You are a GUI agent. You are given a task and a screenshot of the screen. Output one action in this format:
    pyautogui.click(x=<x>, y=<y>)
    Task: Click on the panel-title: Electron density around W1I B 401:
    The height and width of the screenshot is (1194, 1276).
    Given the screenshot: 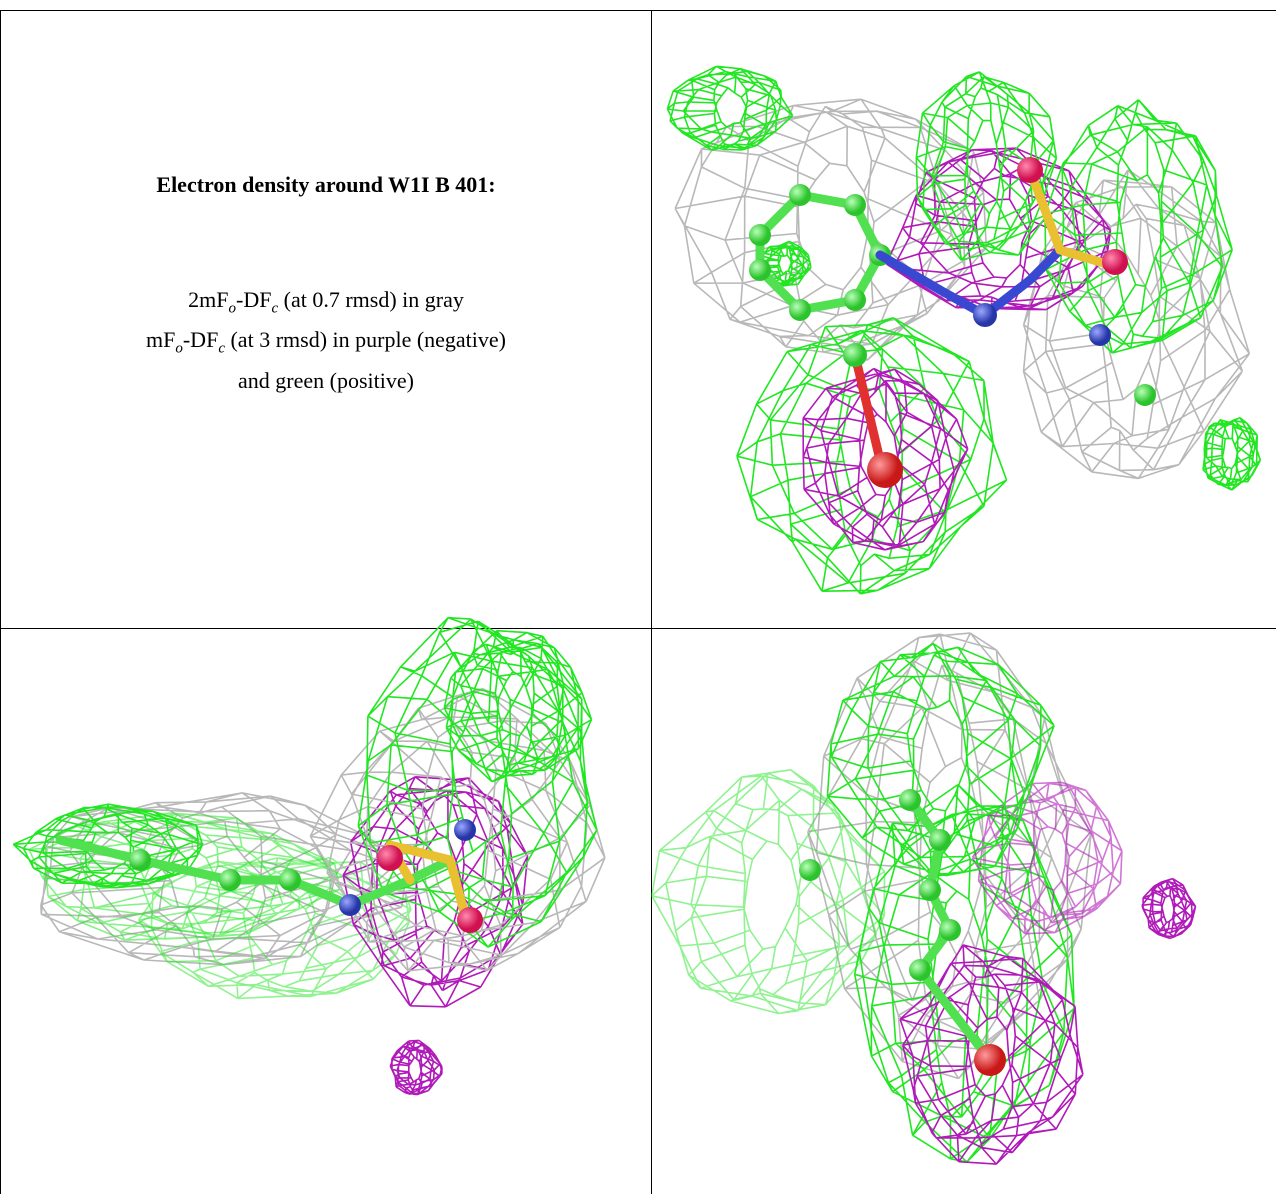 What is the action you would take?
    pyautogui.click(x=326, y=184)
    